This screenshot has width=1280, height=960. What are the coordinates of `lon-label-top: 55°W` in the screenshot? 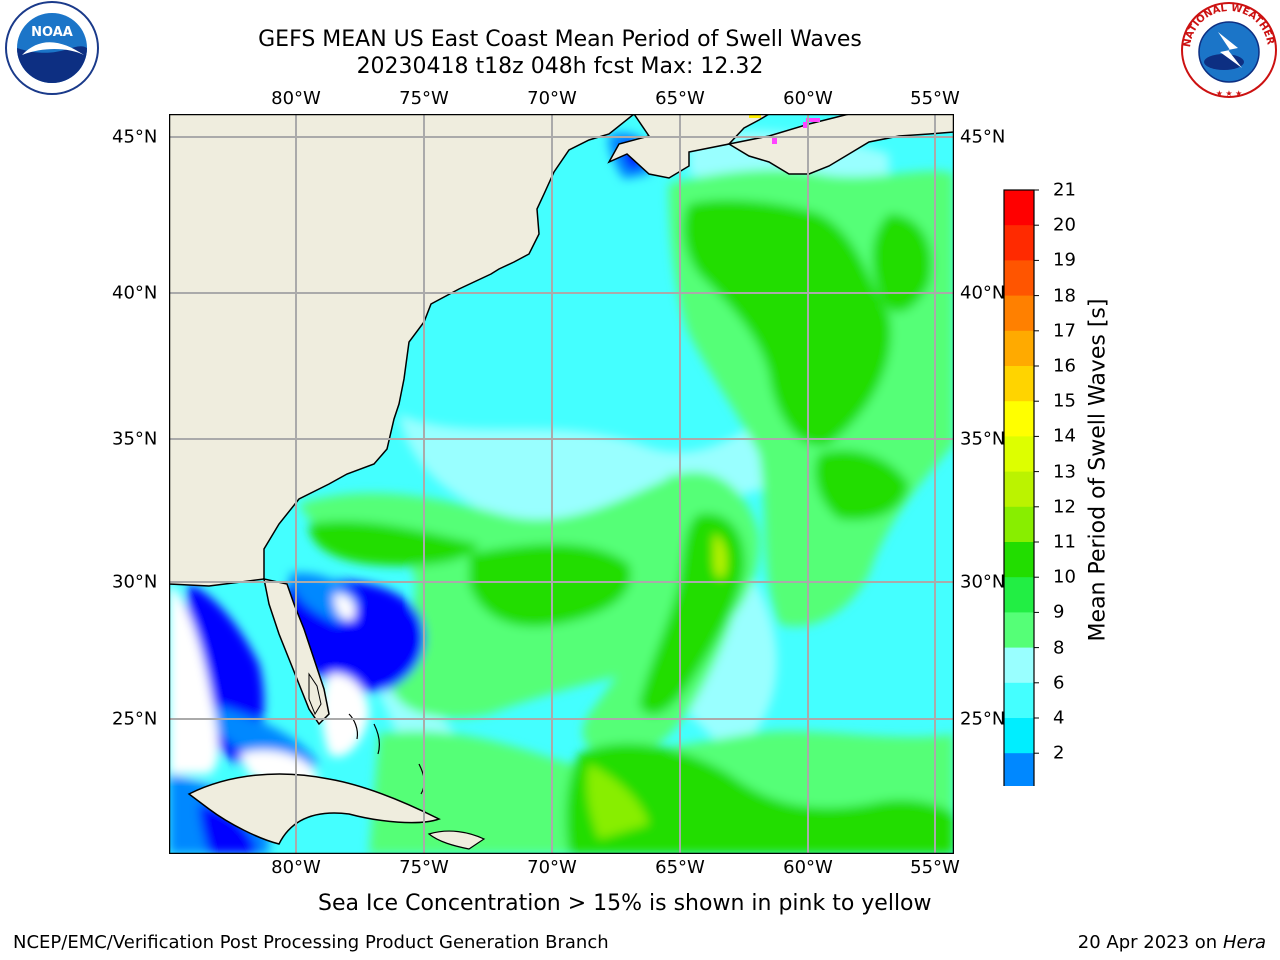 It's located at (935, 98).